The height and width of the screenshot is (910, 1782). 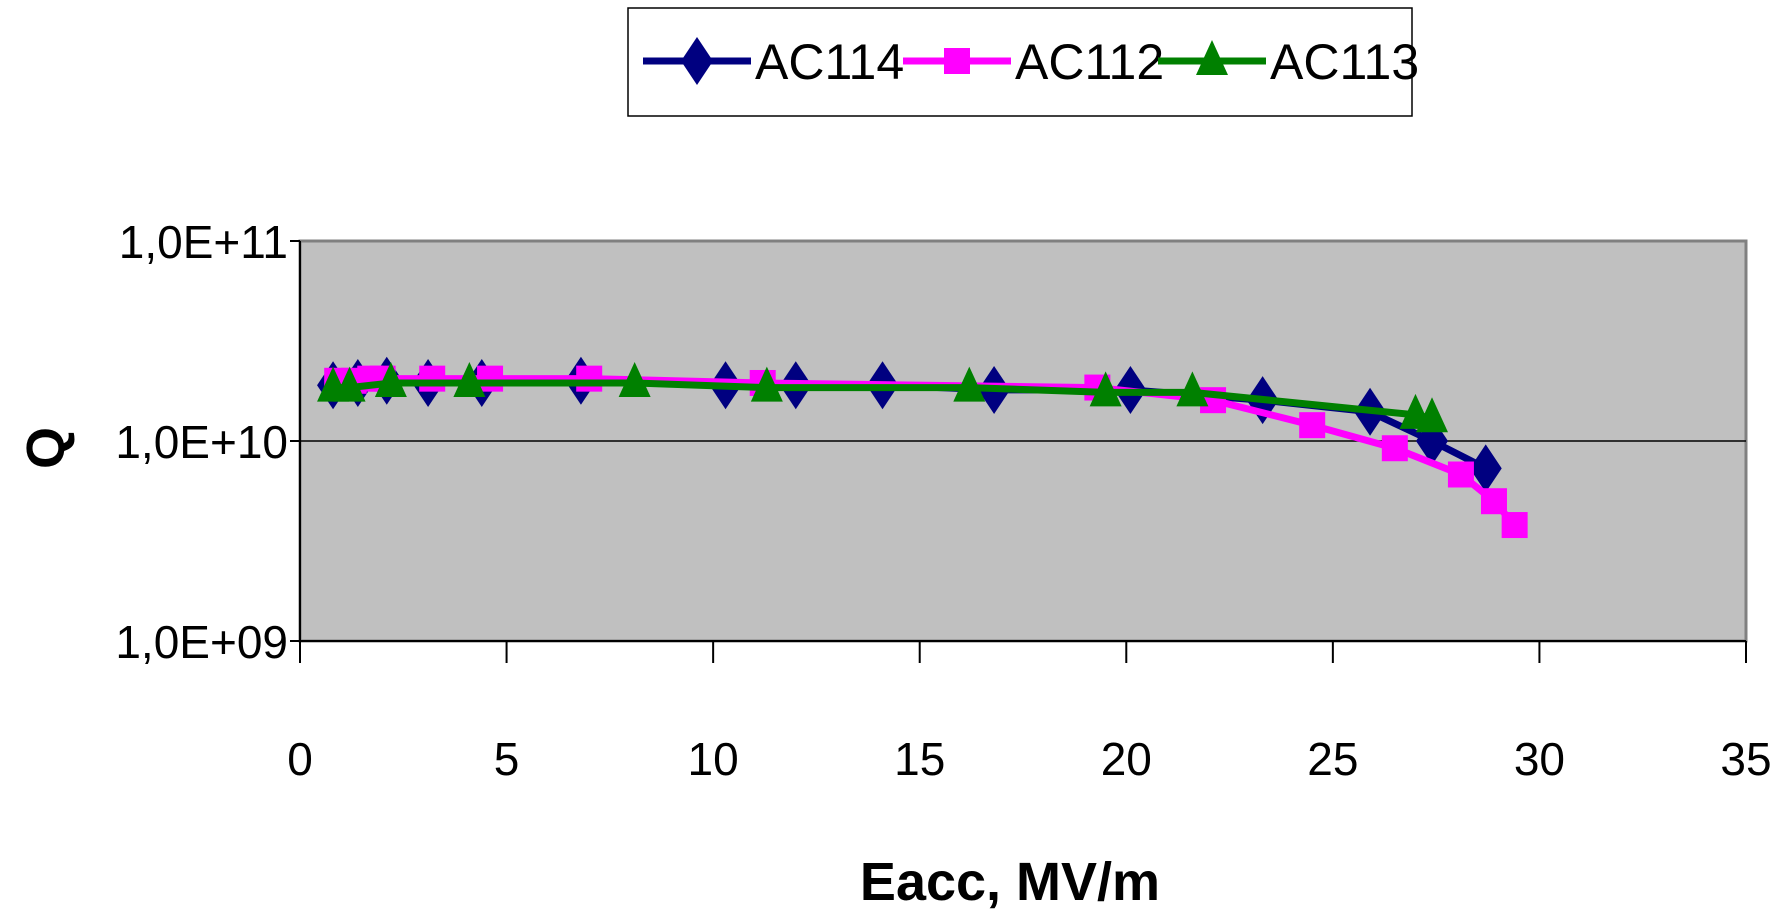 I want to click on y-tick-label: 1,0E+10, so click(x=201, y=442).